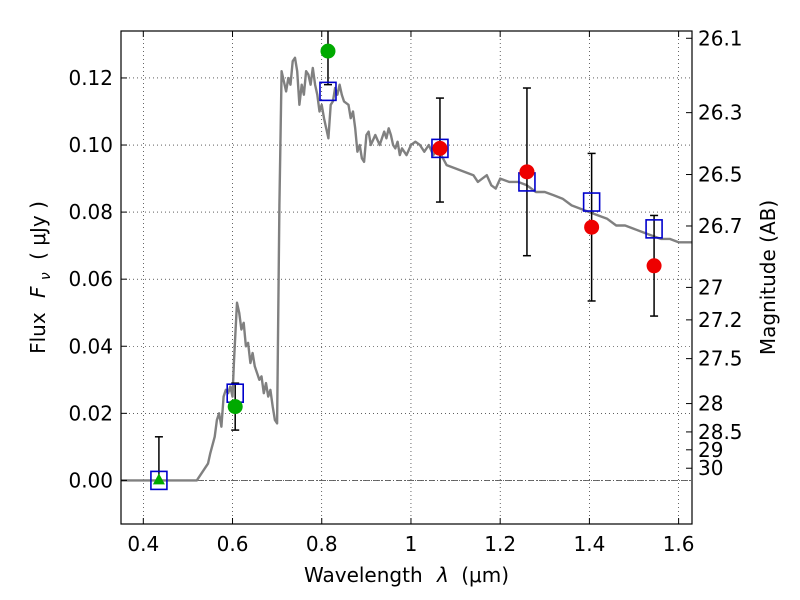  What do you see at coordinates (90, 480) in the screenshot?
I see `y-tick-label: 0.00` at bounding box center [90, 480].